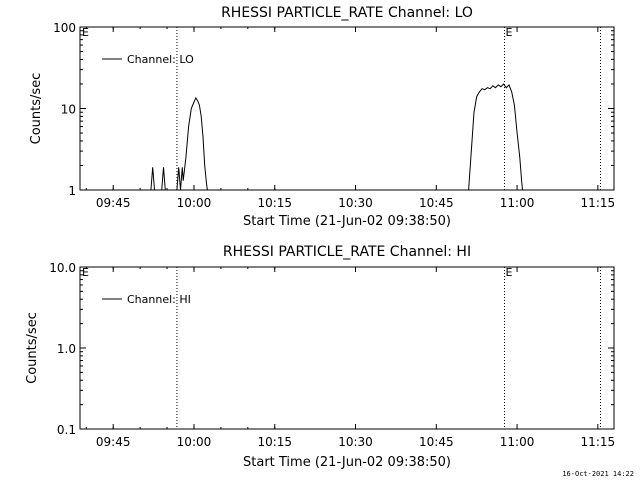 This screenshot has height=480, width=640. Describe the element at coordinates (194, 442) in the screenshot. I see `chart2-x-tick-label: 10:00` at that location.